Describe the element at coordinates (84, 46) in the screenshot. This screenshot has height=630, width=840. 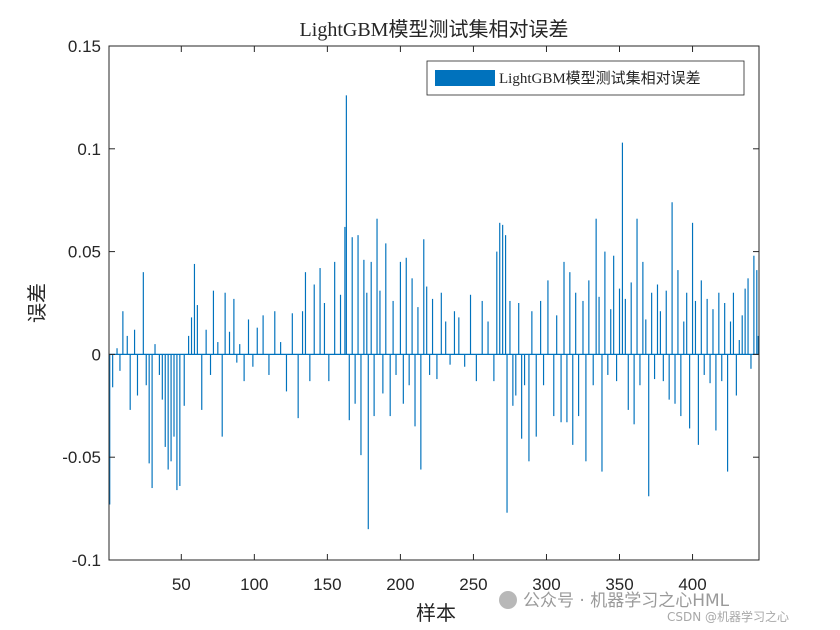
I see `y-tick-label: 0.15` at that location.